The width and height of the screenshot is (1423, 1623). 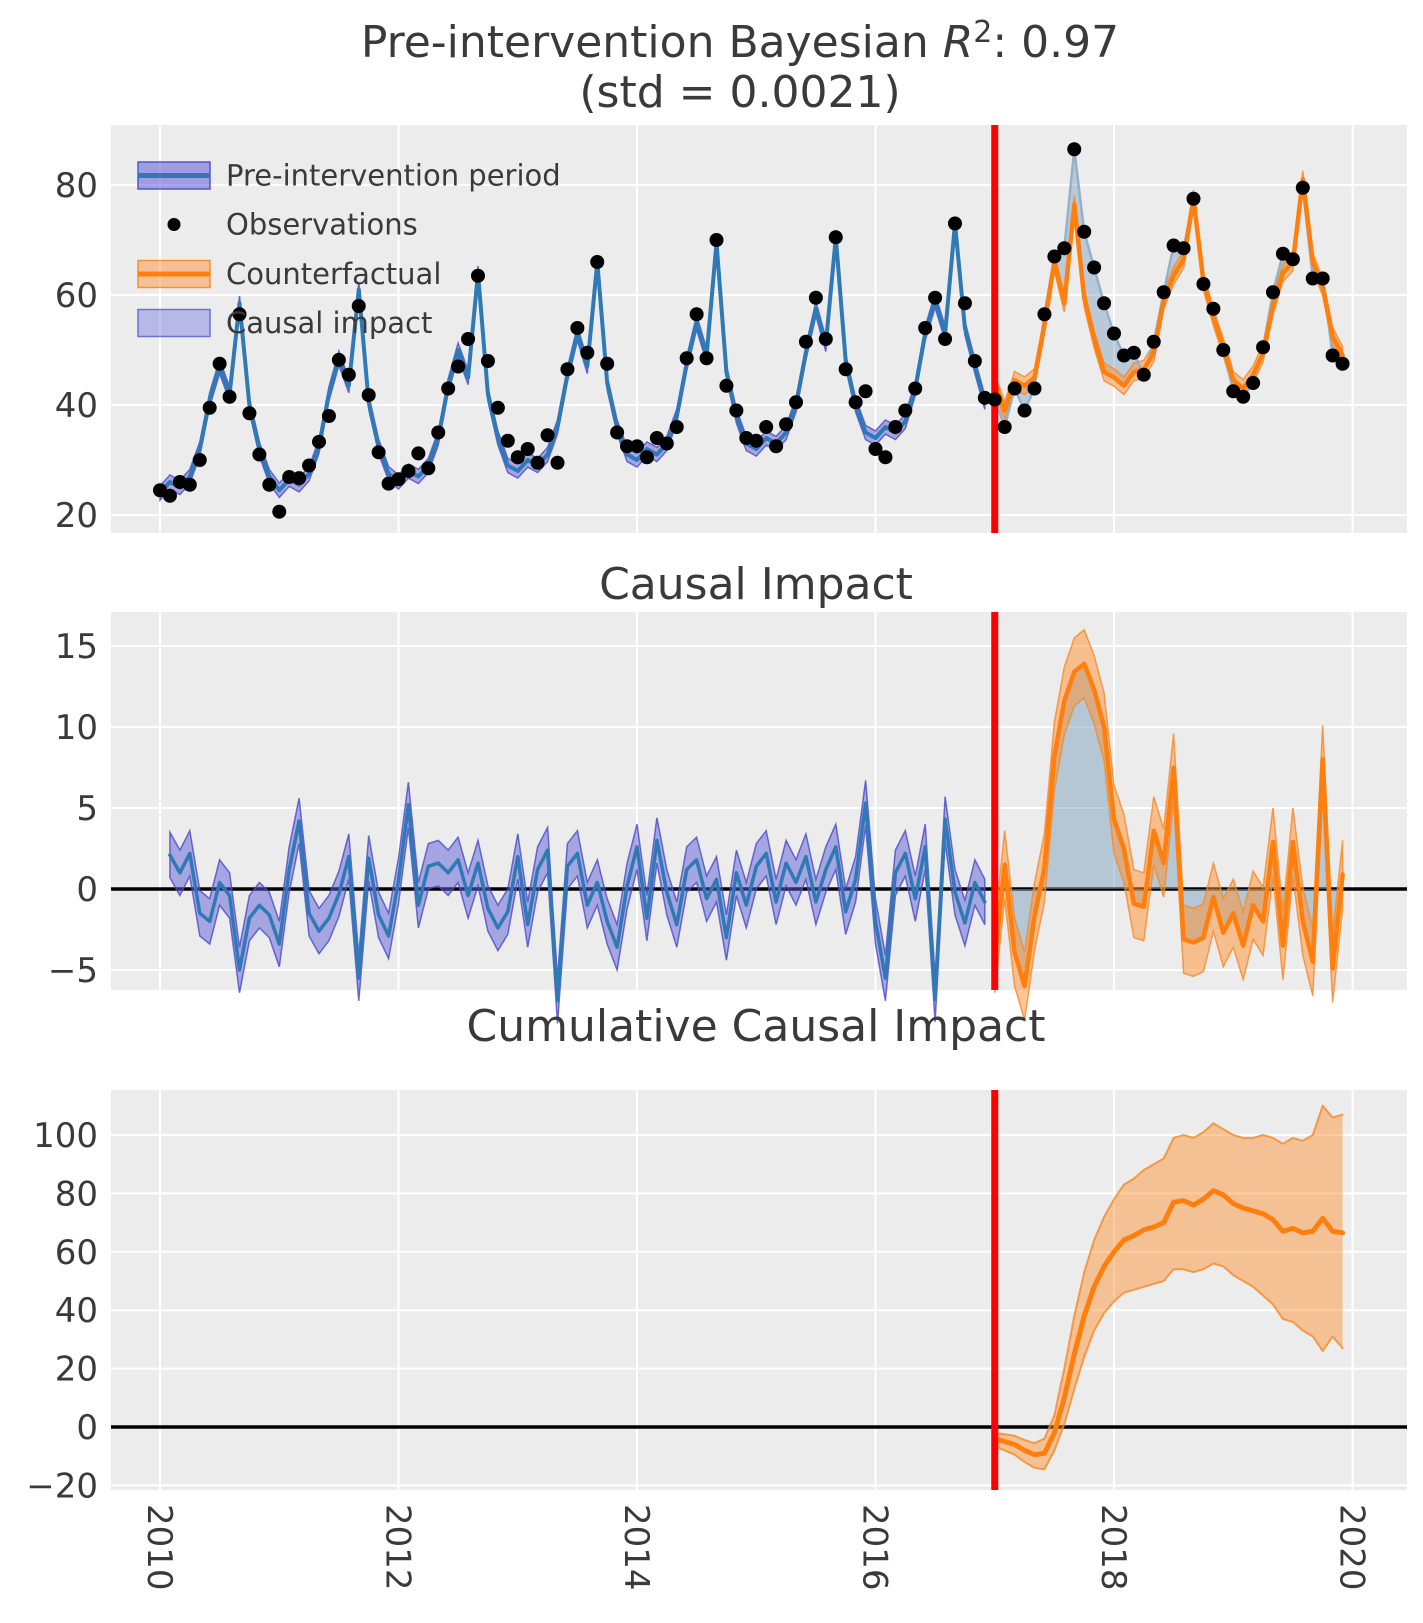 I want to click on causal-impact-band-swatch, so click(x=174, y=323).